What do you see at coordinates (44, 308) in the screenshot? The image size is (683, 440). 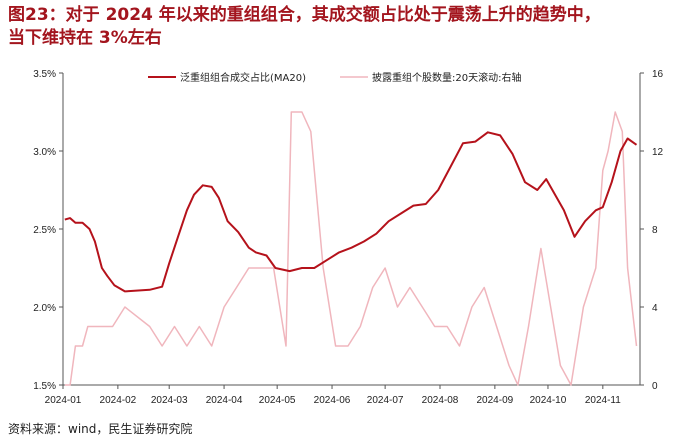 I see `y-left-tick-label: 2.0%` at bounding box center [44, 308].